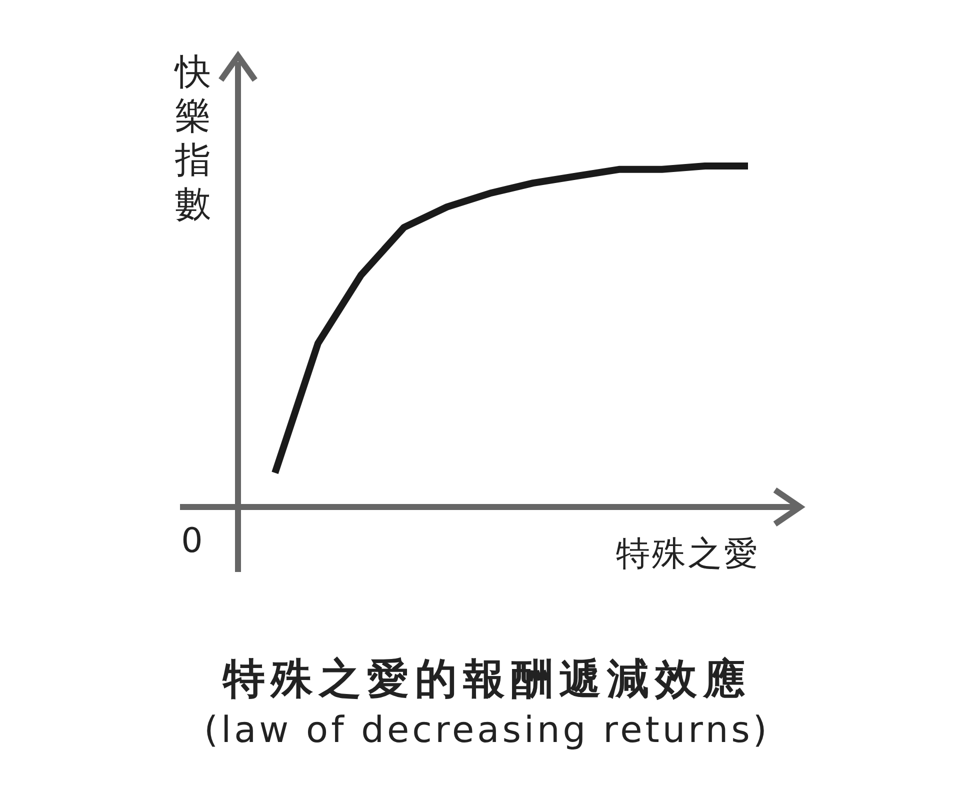  What do you see at coordinates (688, 554) in the screenshot?
I see `x-axis-title: 特殊之愛` at bounding box center [688, 554].